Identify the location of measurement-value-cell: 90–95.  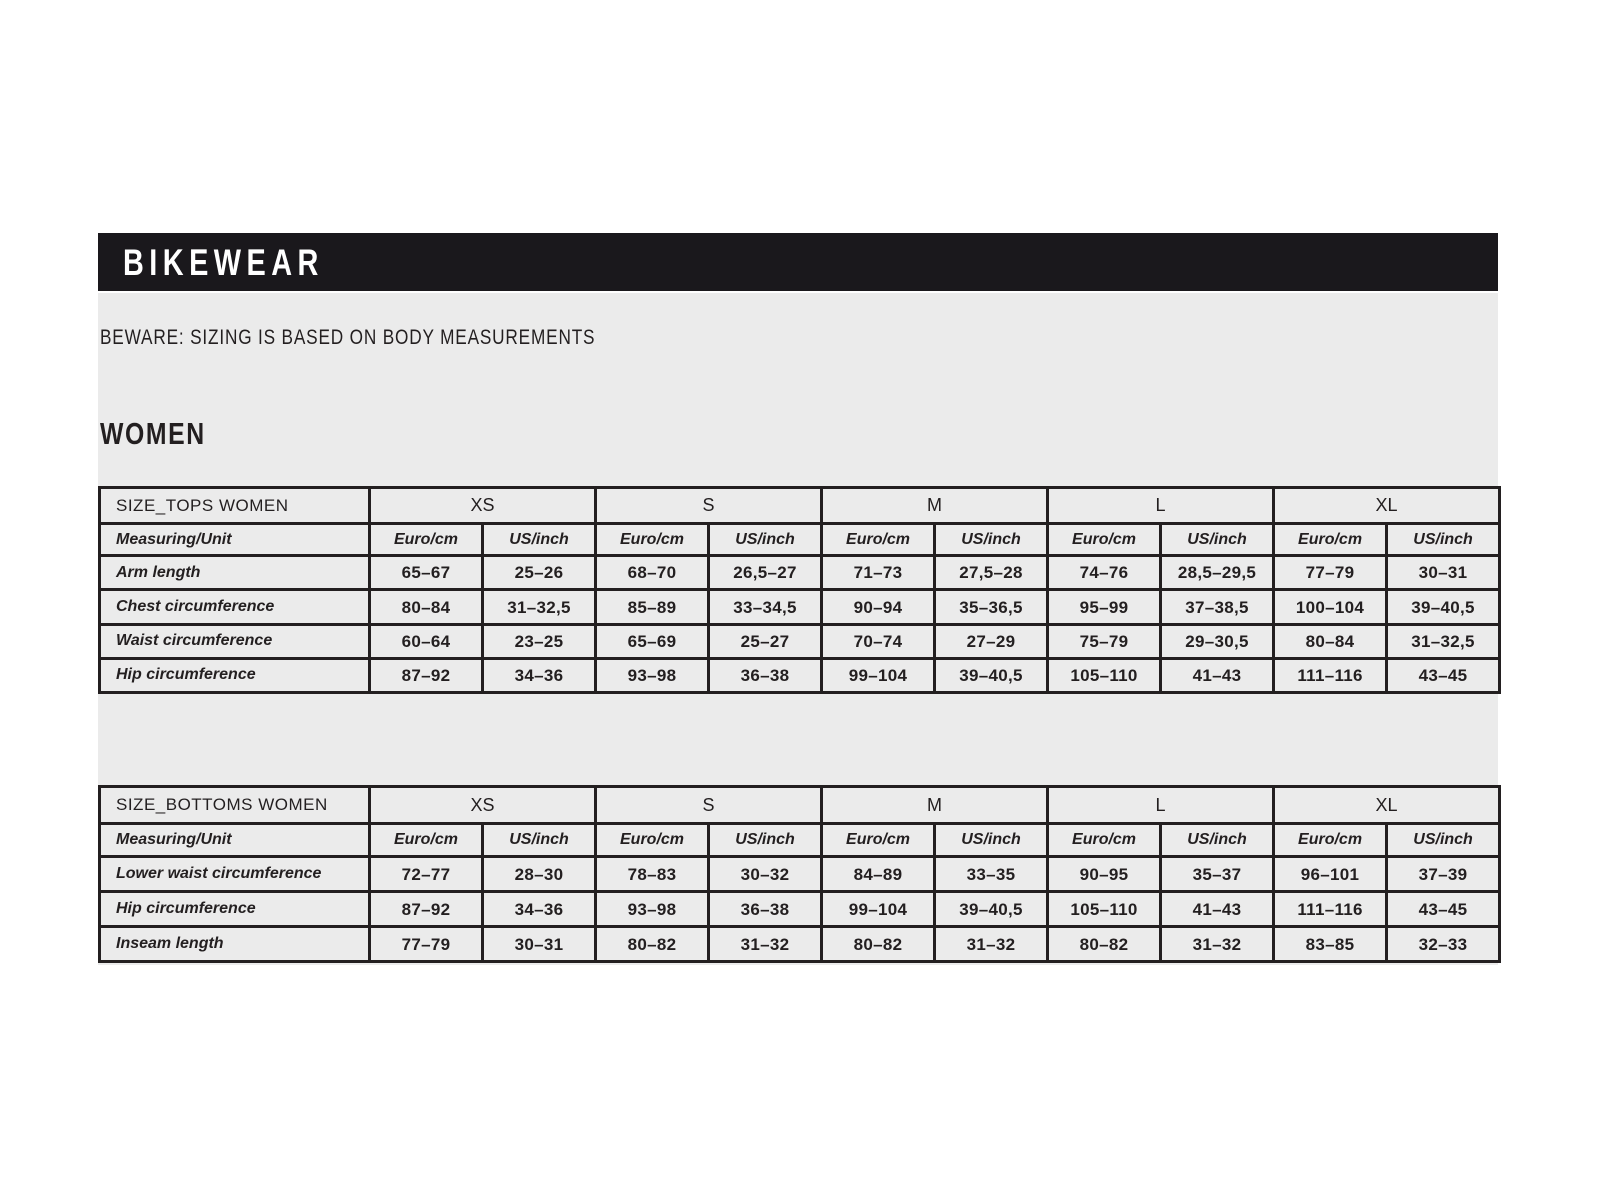
(1104, 874).